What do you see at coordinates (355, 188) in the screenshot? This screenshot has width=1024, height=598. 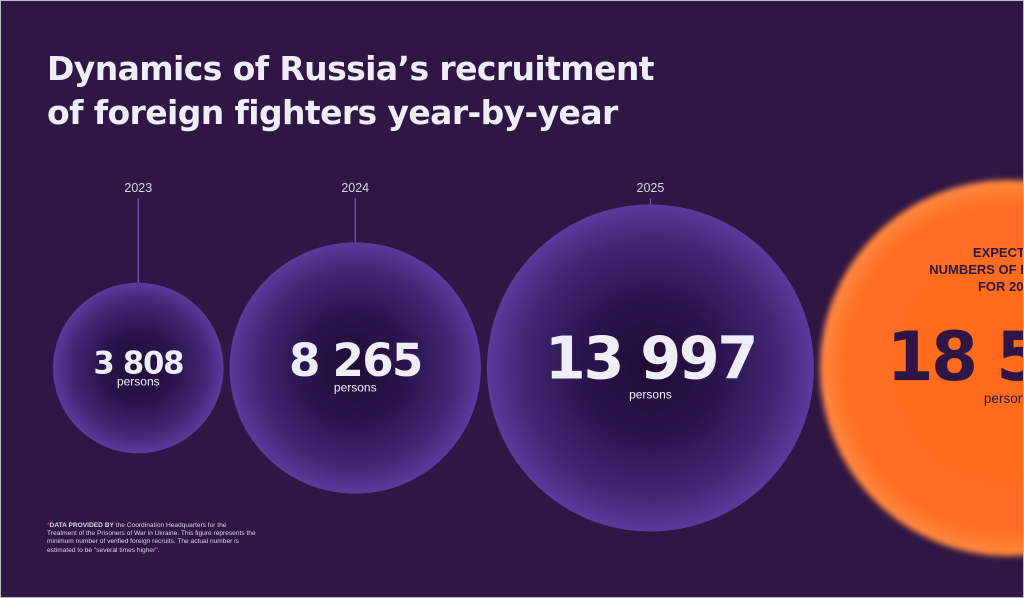 I see `year-label-2024: 2024` at bounding box center [355, 188].